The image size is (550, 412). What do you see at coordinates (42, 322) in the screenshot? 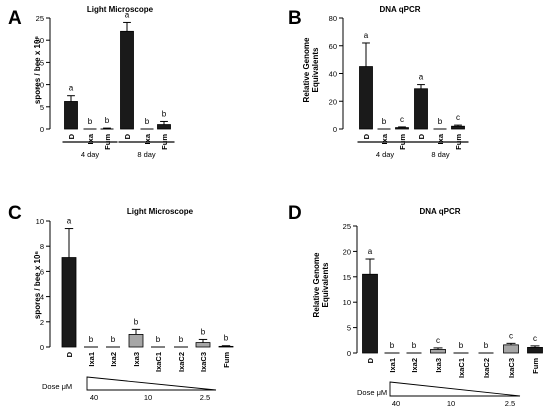
I see `y-tick-label: 2` at bounding box center [42, 322].